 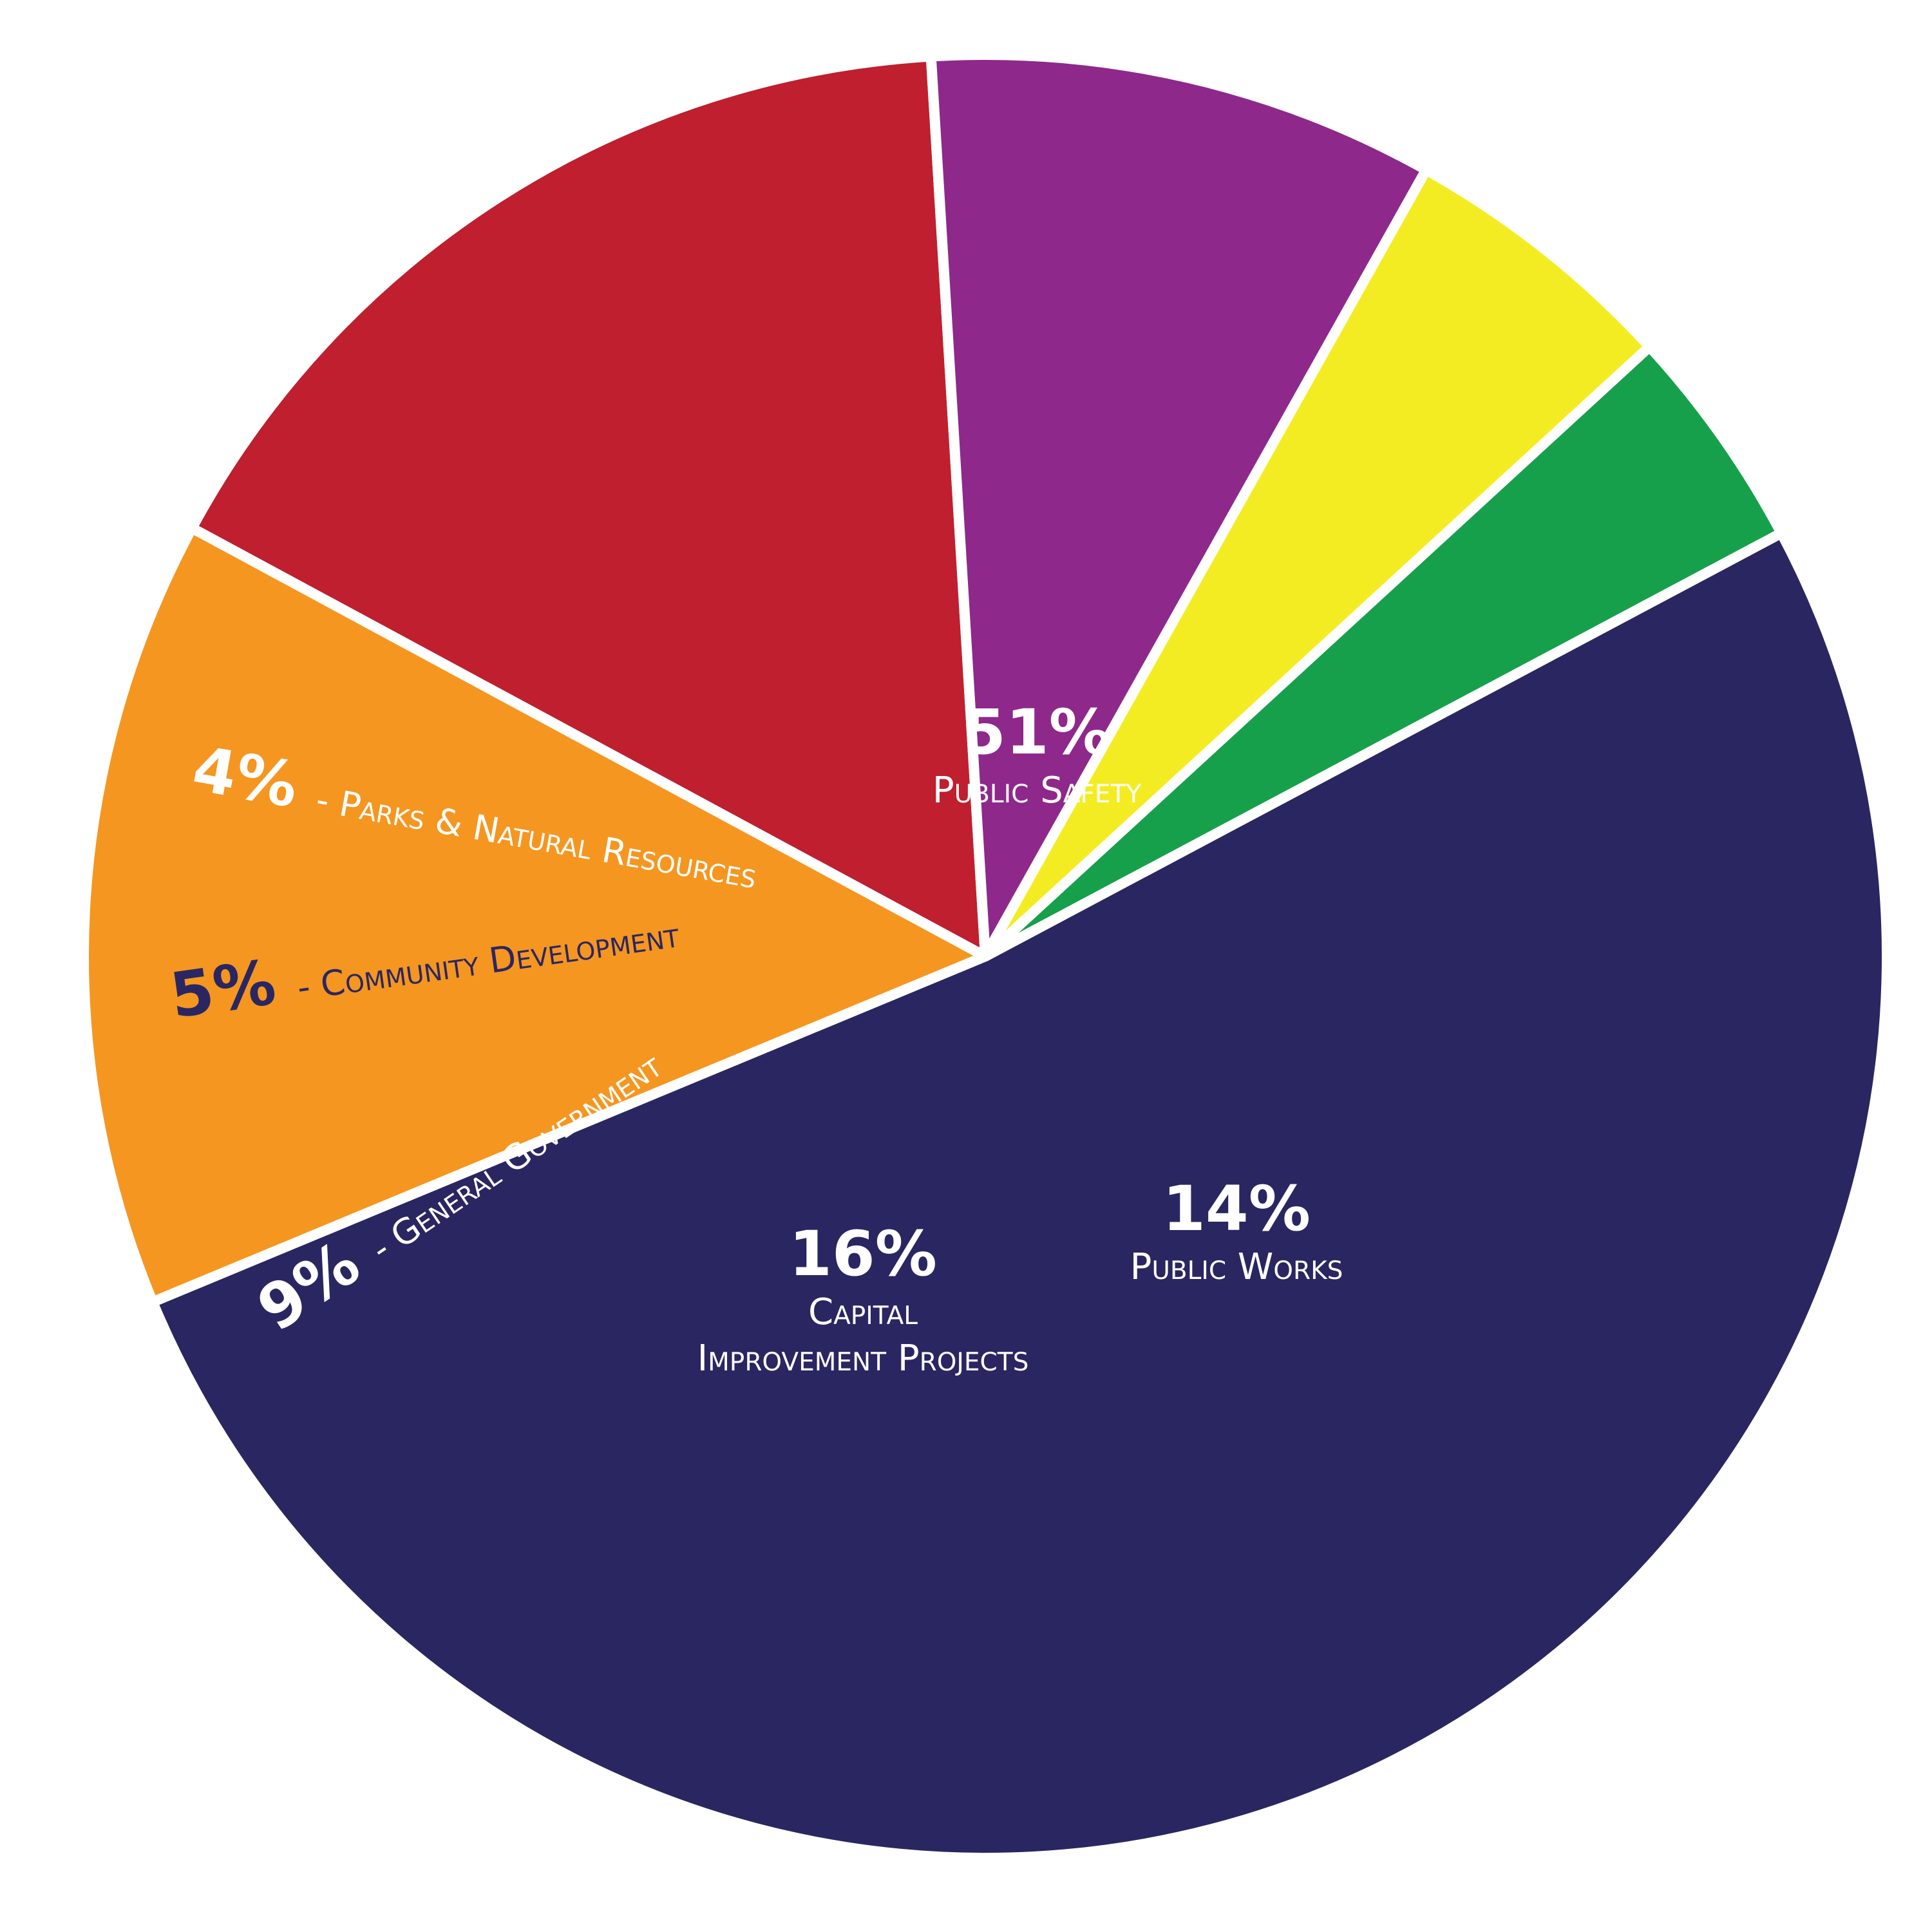 What do you see at coordinates (863, 1312) in the screenshot?
I see `slice-name-label: Capital` at bounding box center [863, 1312].